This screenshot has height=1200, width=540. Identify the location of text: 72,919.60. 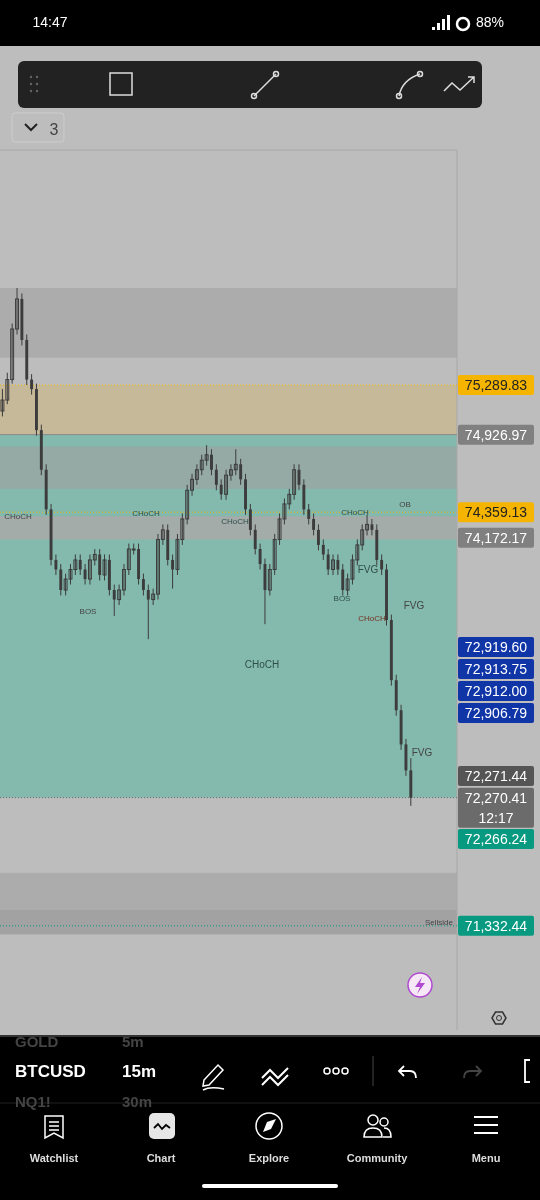
(496, 647).